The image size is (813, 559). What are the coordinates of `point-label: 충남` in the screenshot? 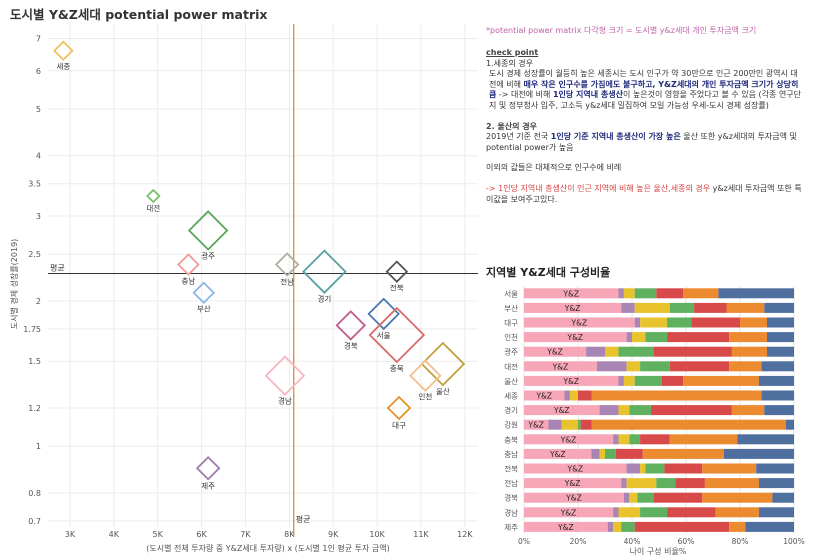 It's located at (189, 281).